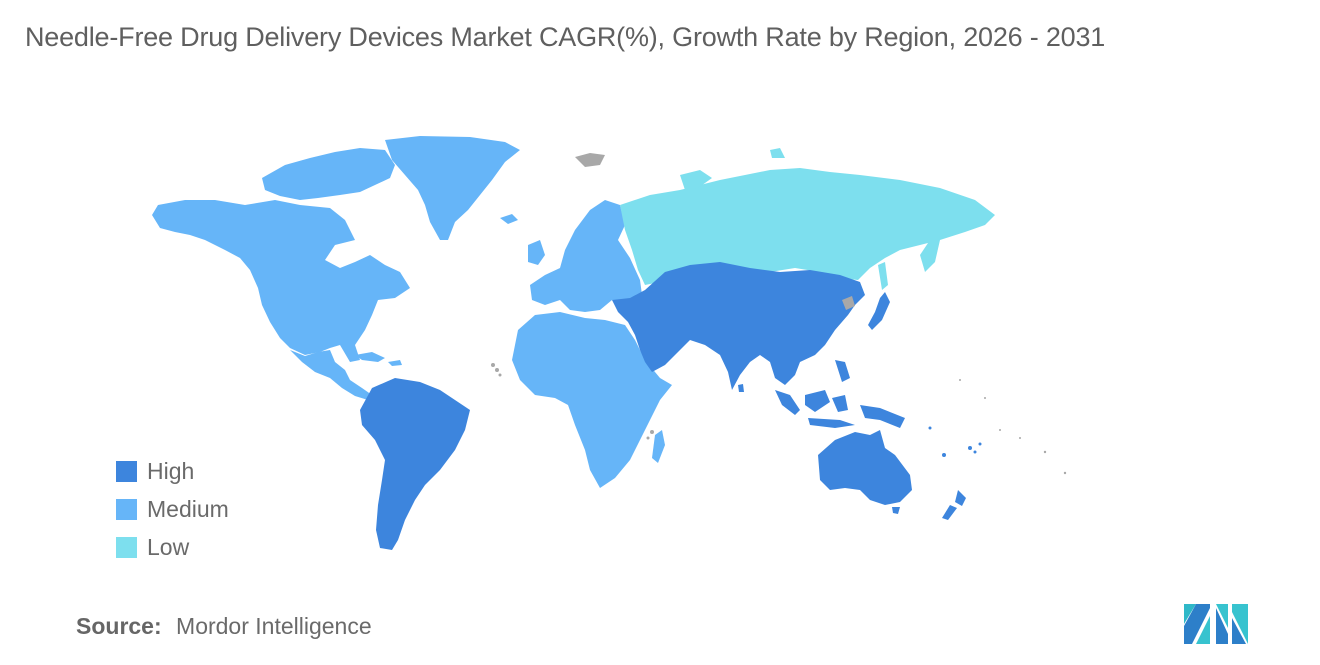 The image size is (1320, 665). I want to click on legend-label: Low, so click(168, 546).